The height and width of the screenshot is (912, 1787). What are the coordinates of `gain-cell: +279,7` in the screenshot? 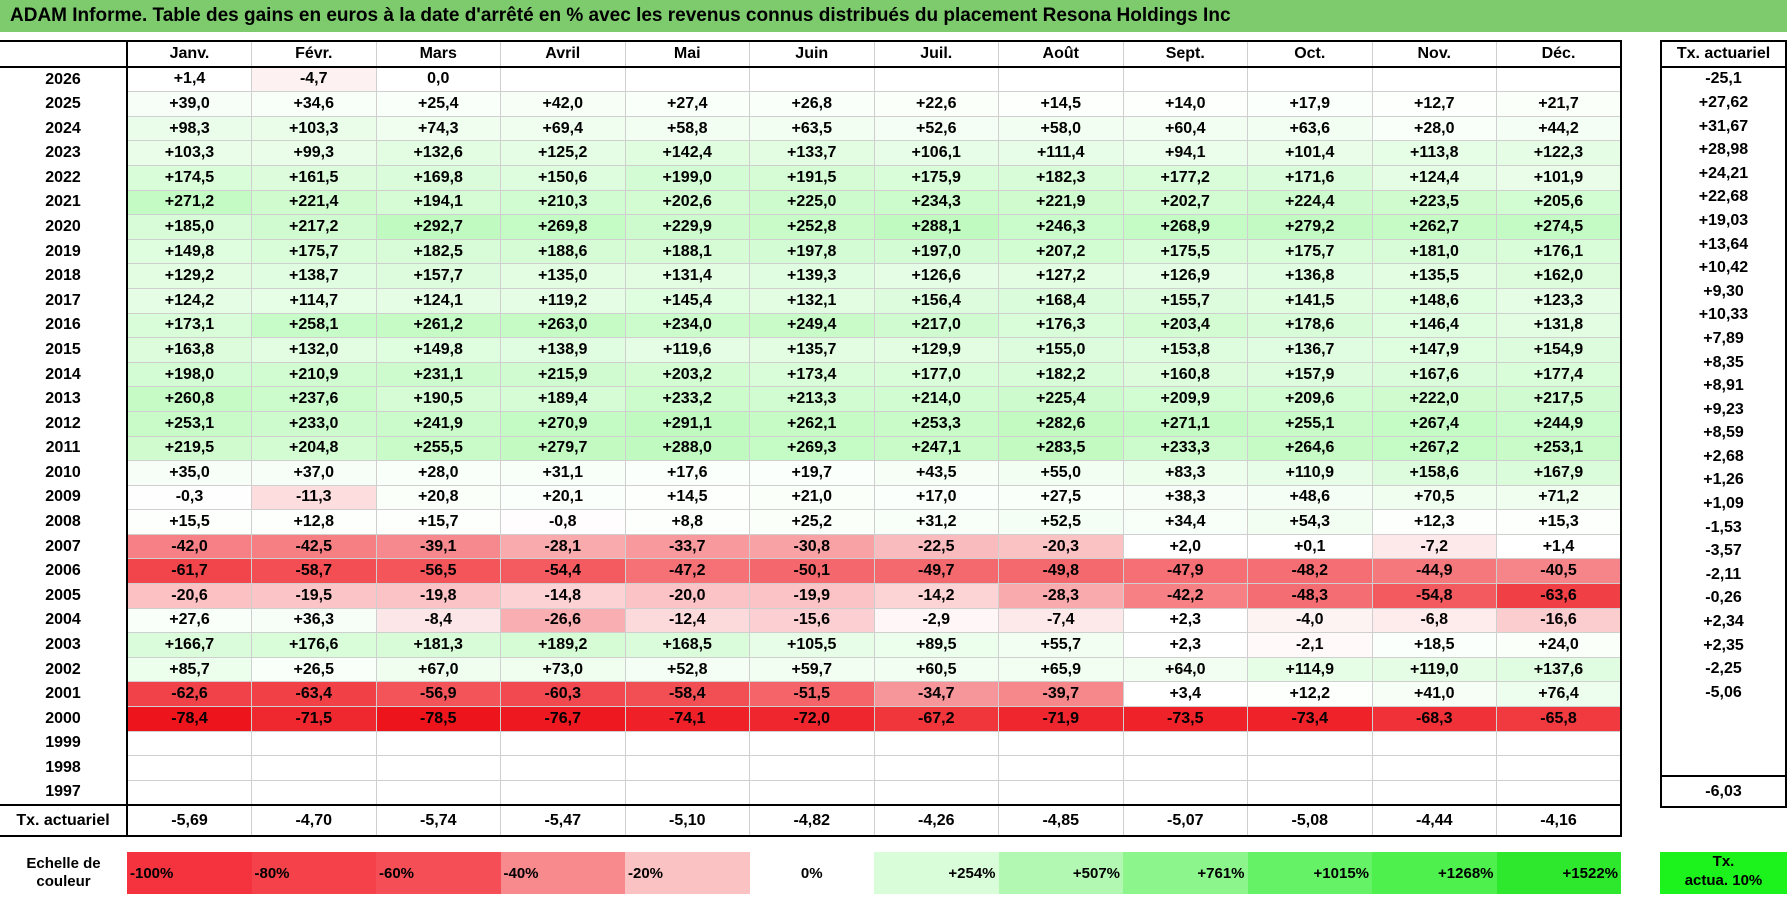 It's located at (563, 448).